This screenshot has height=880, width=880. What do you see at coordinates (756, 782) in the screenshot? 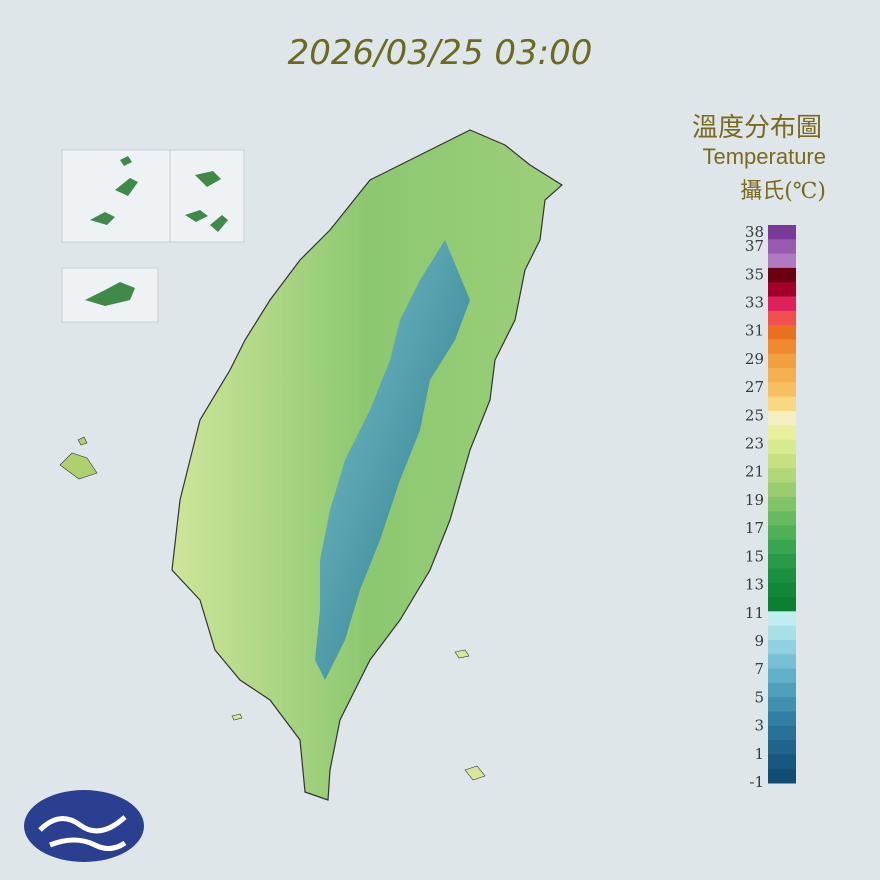
I see `legend-tick-label: -1` at bounding box center [756, 782].